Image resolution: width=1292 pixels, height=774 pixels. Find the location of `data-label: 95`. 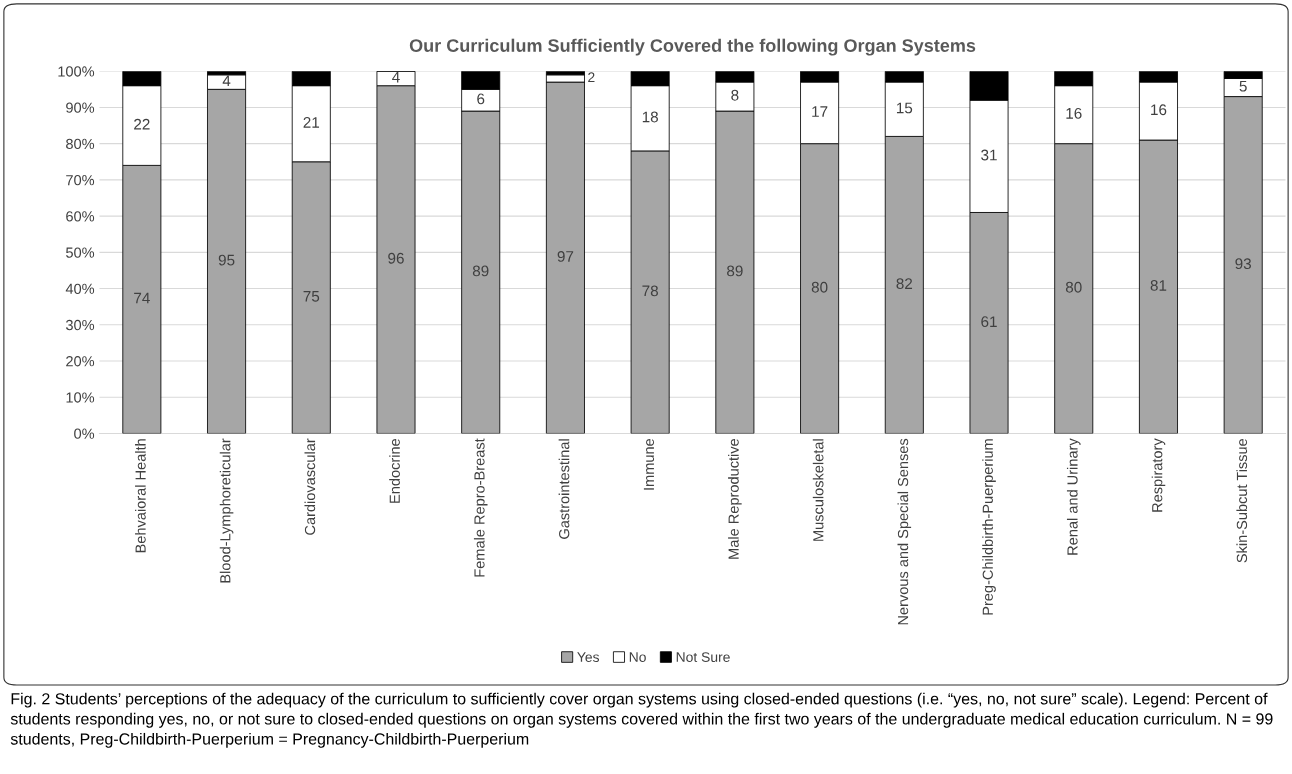

data-label: 95 is located at coordinates (226, 260).